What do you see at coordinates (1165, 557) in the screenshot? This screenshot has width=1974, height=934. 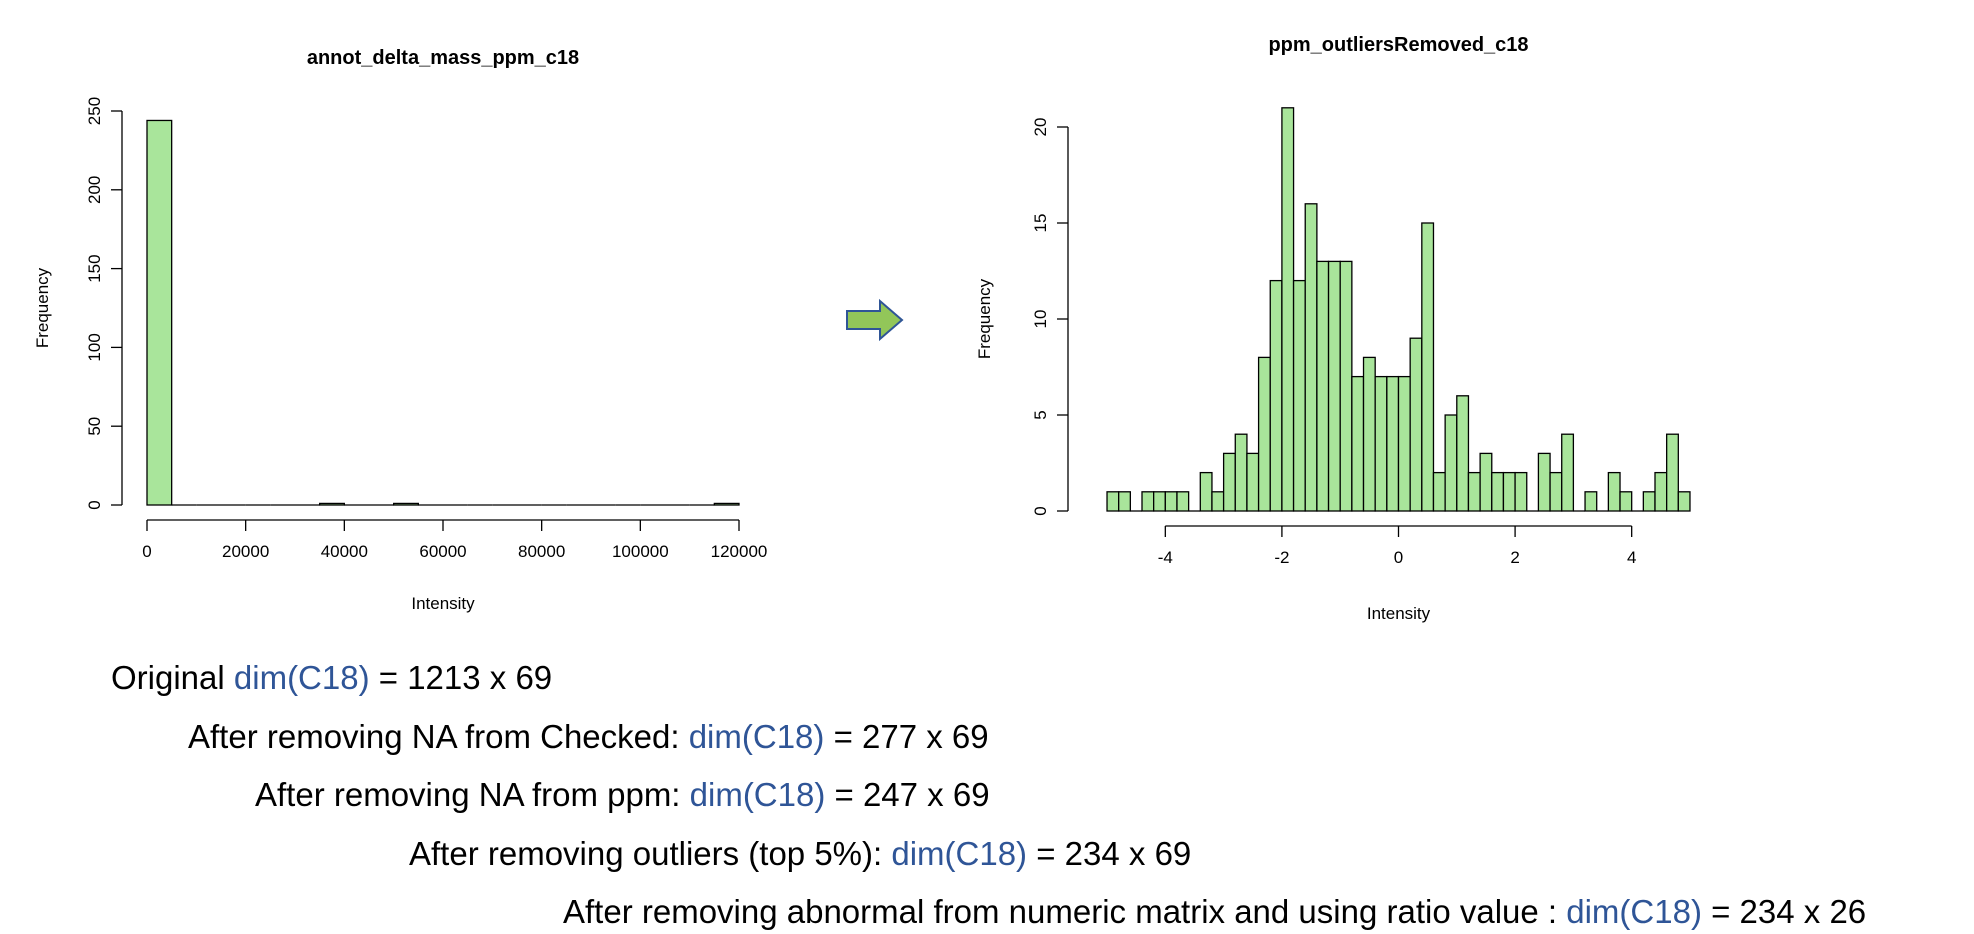 I see `x-tick-label: -4` at bounding box center [1165, 557].